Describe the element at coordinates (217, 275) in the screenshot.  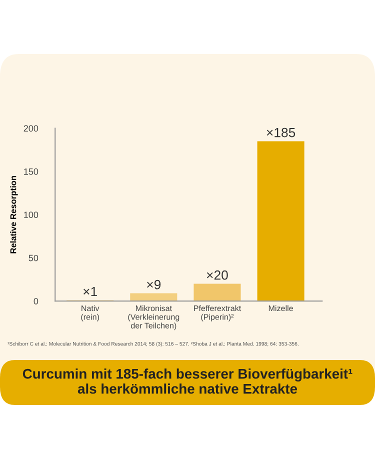
I see `data-label: ×20` at that location.